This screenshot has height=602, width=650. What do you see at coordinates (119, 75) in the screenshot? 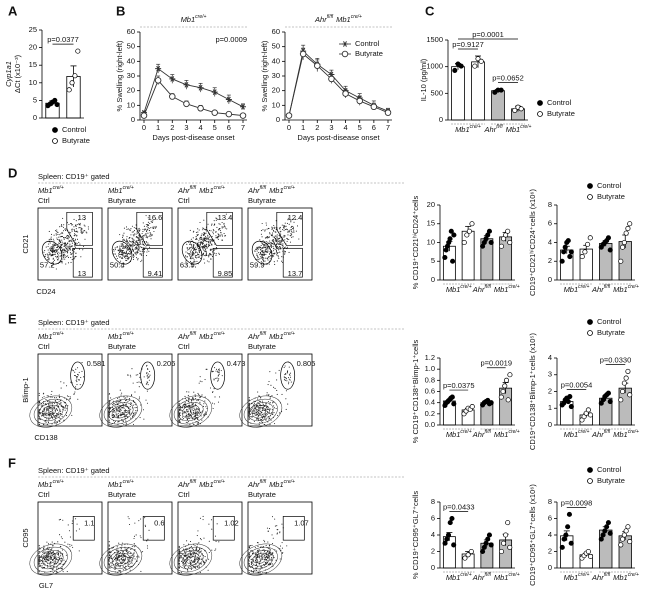
I see `y-axis-label: % Swelling (right-left)` at bounding box center [119, 75].